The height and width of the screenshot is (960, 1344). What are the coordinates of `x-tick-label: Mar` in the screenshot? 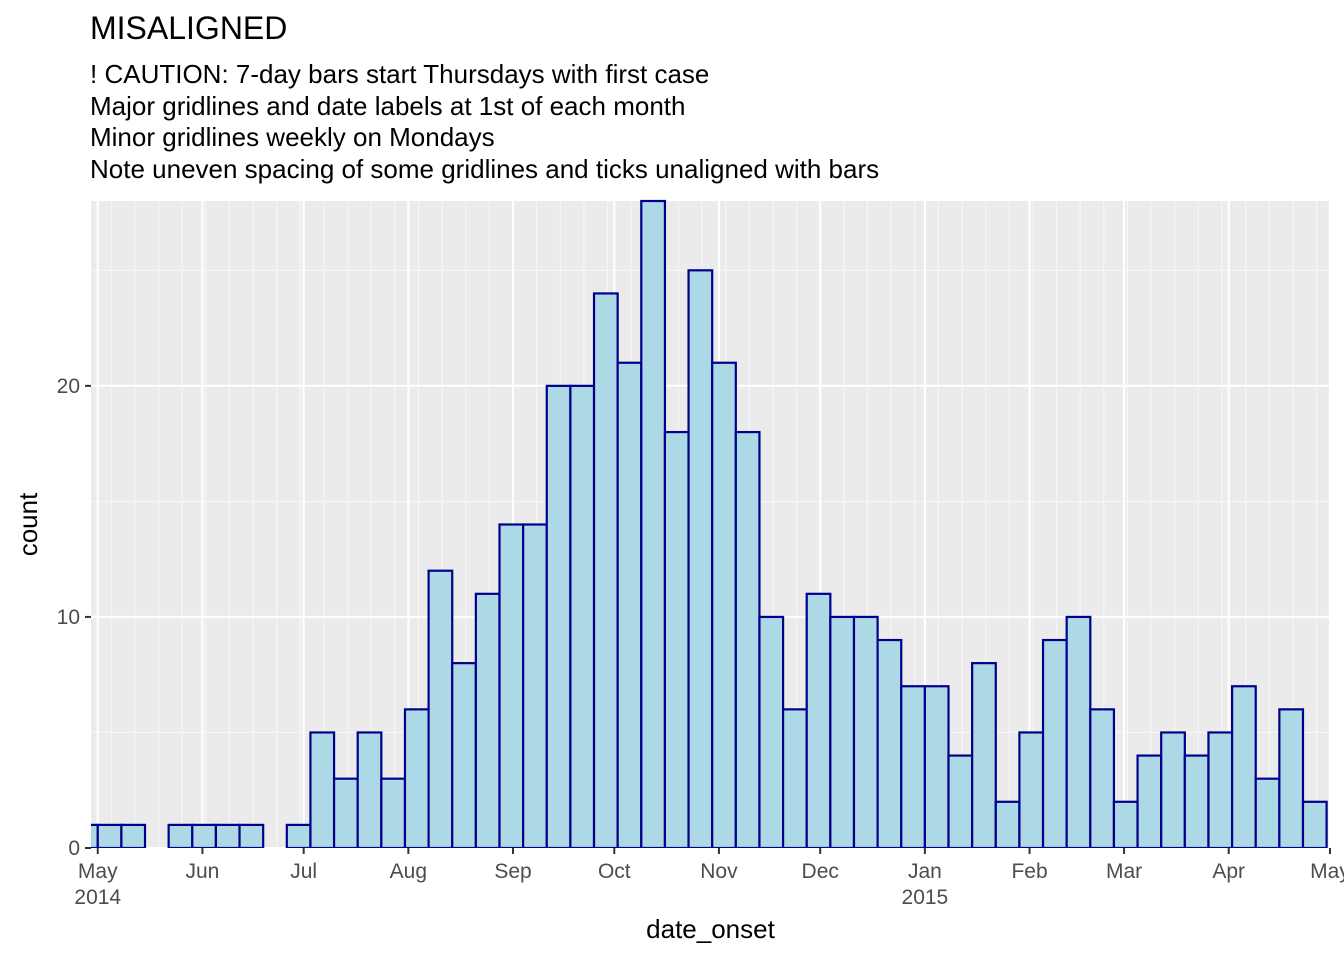 It's located at (1124, 871).